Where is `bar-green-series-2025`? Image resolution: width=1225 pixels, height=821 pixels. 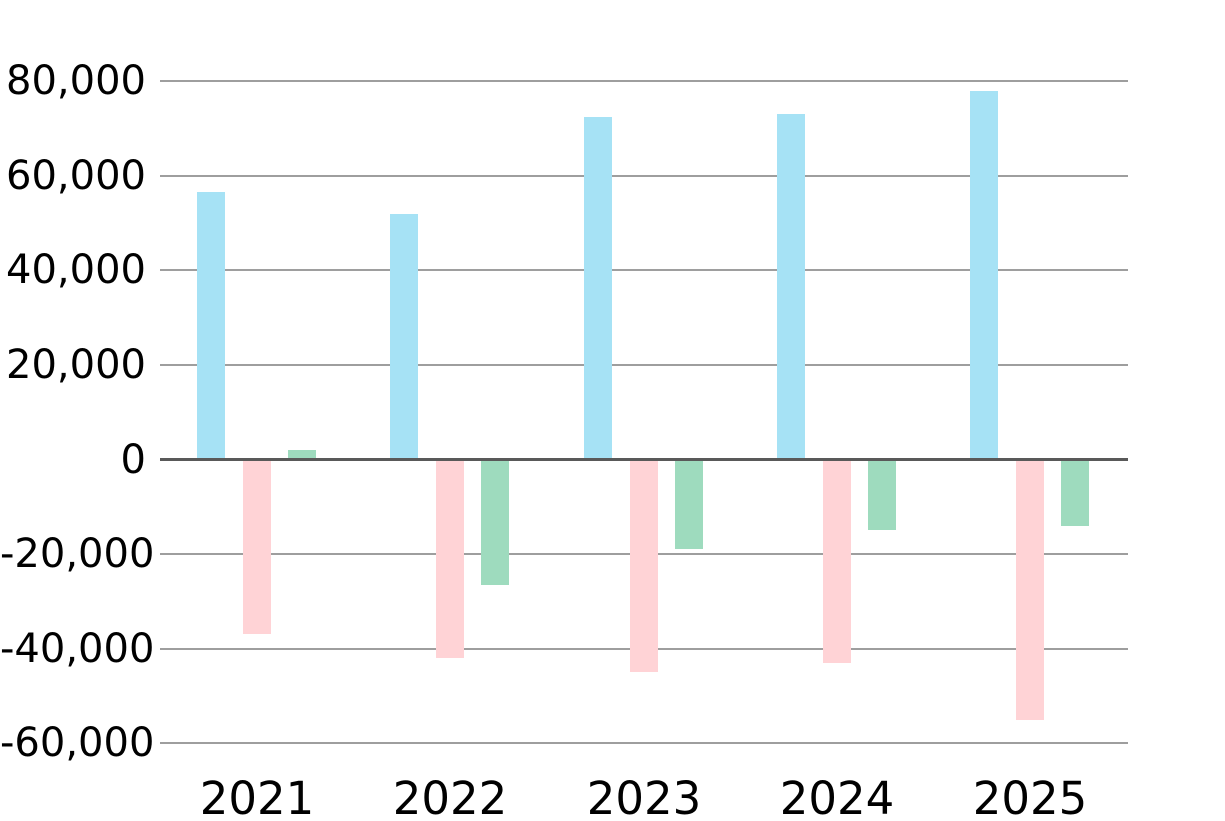 bar-green-series-2025 is located at coordinates (1075, 492).